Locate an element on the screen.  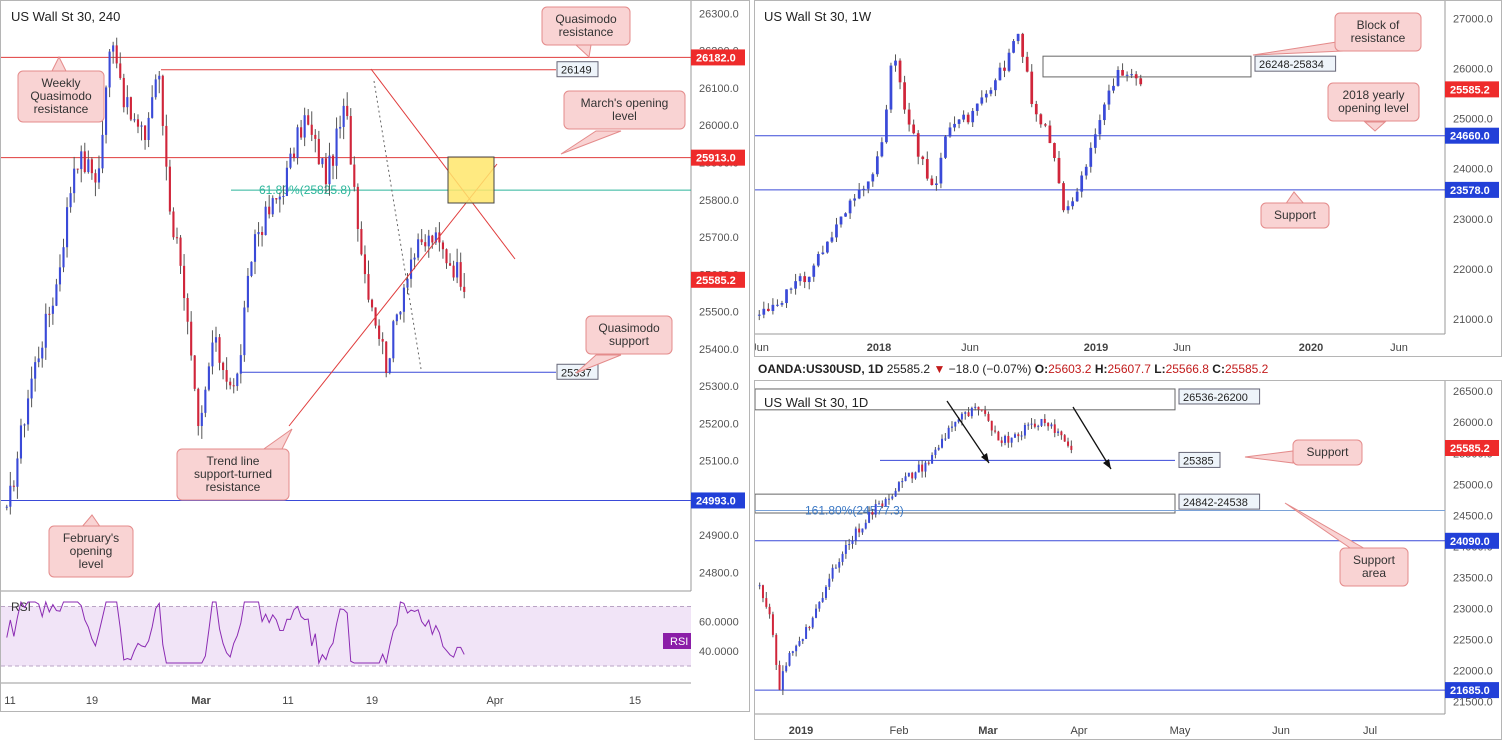
d1-x-tick-label: May is located at coordinates (1180, 731).